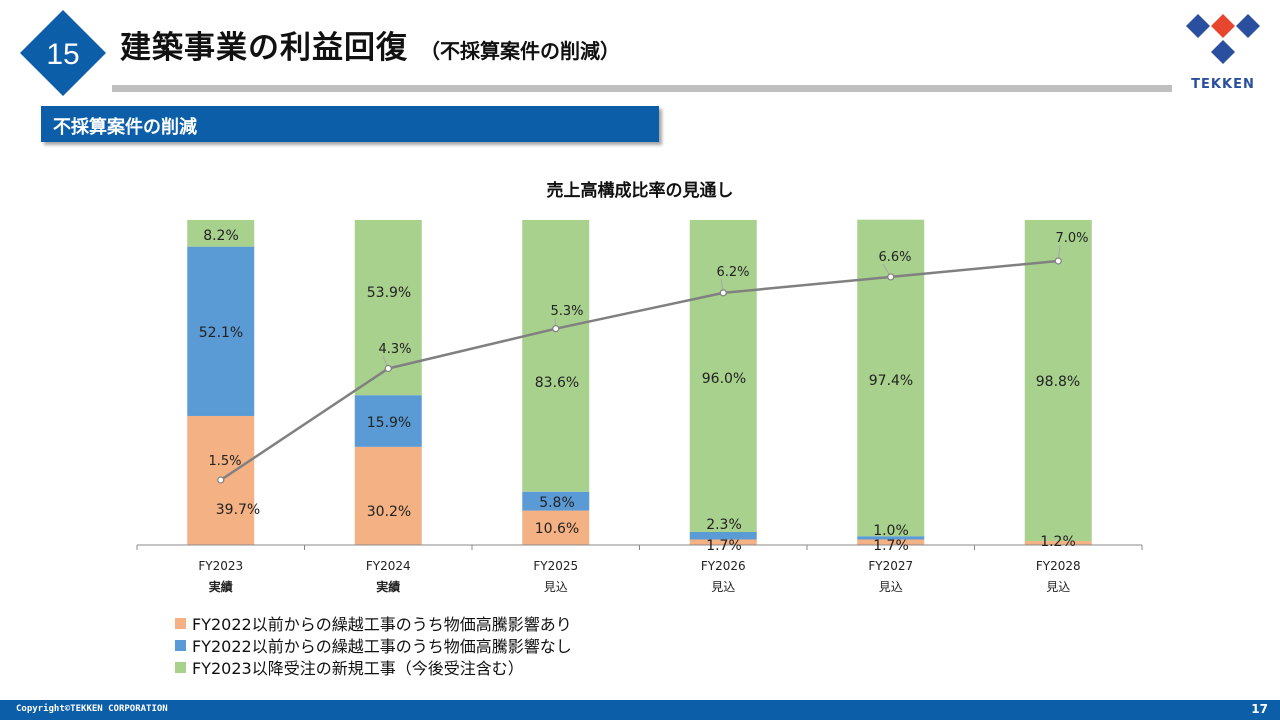 Image resolution: width=1280 pixels, height=720 pixels. I want to click on segment-data-label: 8.2%, so click(221, 236).